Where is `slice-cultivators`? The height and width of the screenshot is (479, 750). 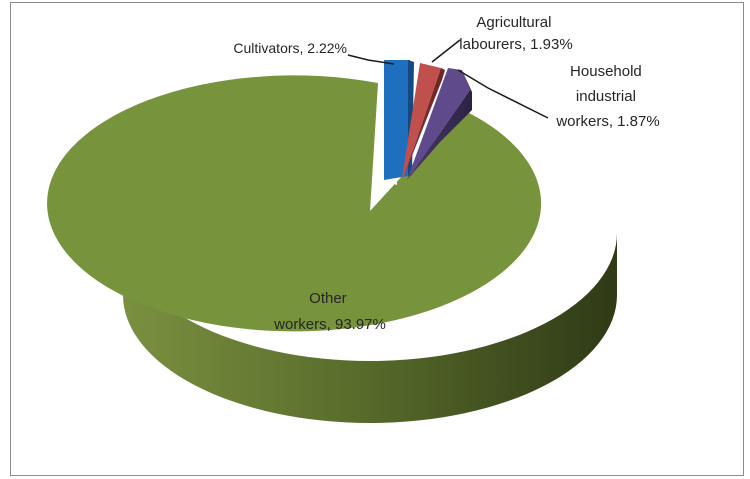 slice-cultivators is located at coordinates (399, 122).